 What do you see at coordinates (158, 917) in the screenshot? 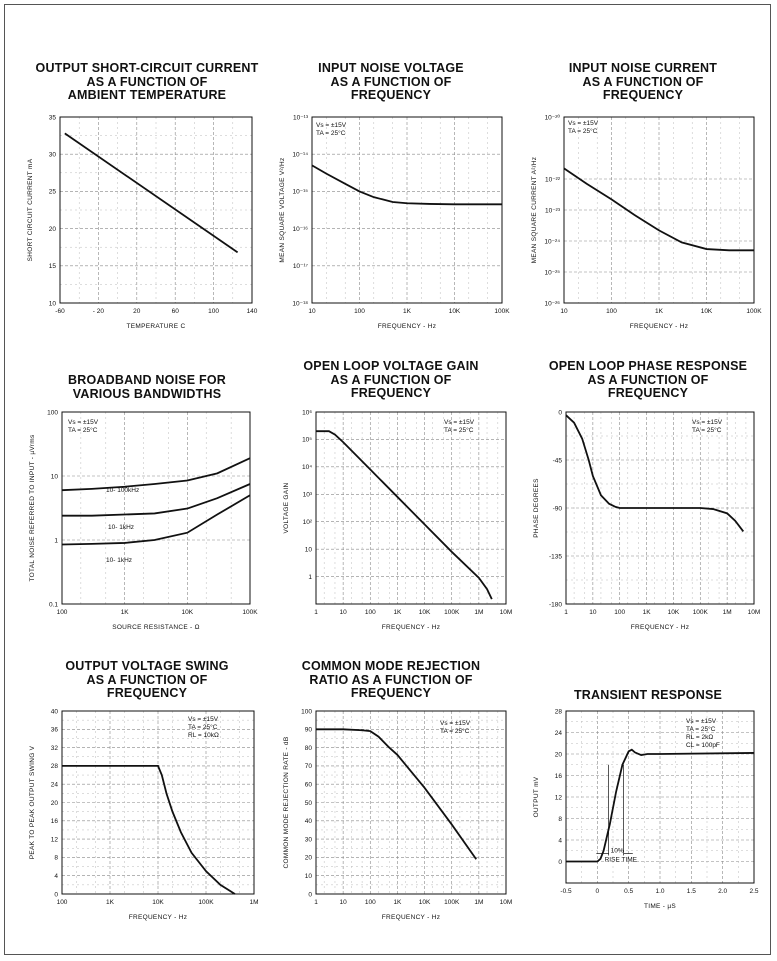
I see `chart-7-xlabel: FREQUENCY - Hz` at bounding box center [158, 917].